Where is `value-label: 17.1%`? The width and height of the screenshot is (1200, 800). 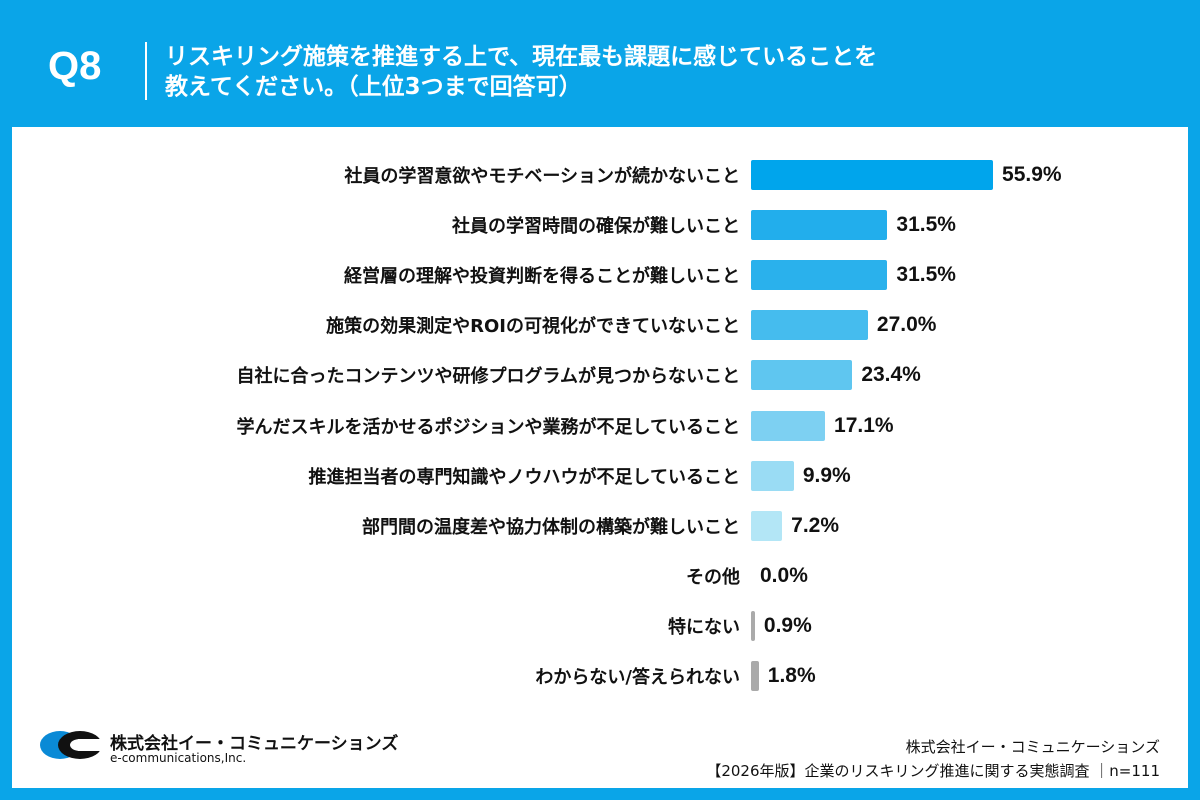
value-label: 17.1% is located at coordinates (864, 425).